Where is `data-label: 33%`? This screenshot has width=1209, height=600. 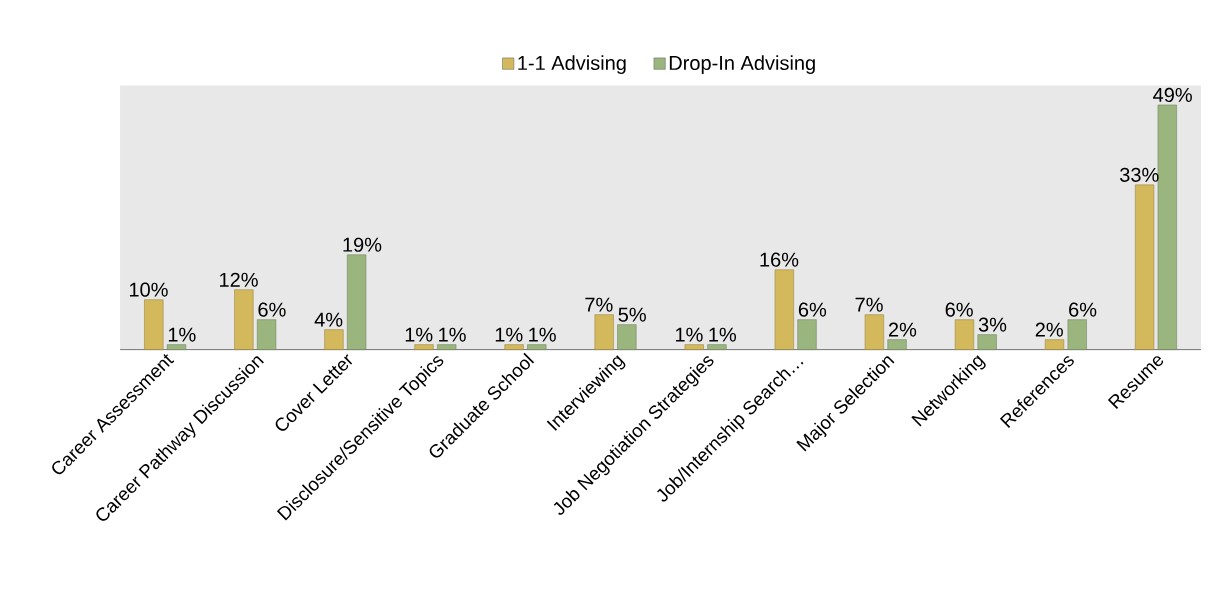 data-label: 33% is located at coordinates (1139, 174).